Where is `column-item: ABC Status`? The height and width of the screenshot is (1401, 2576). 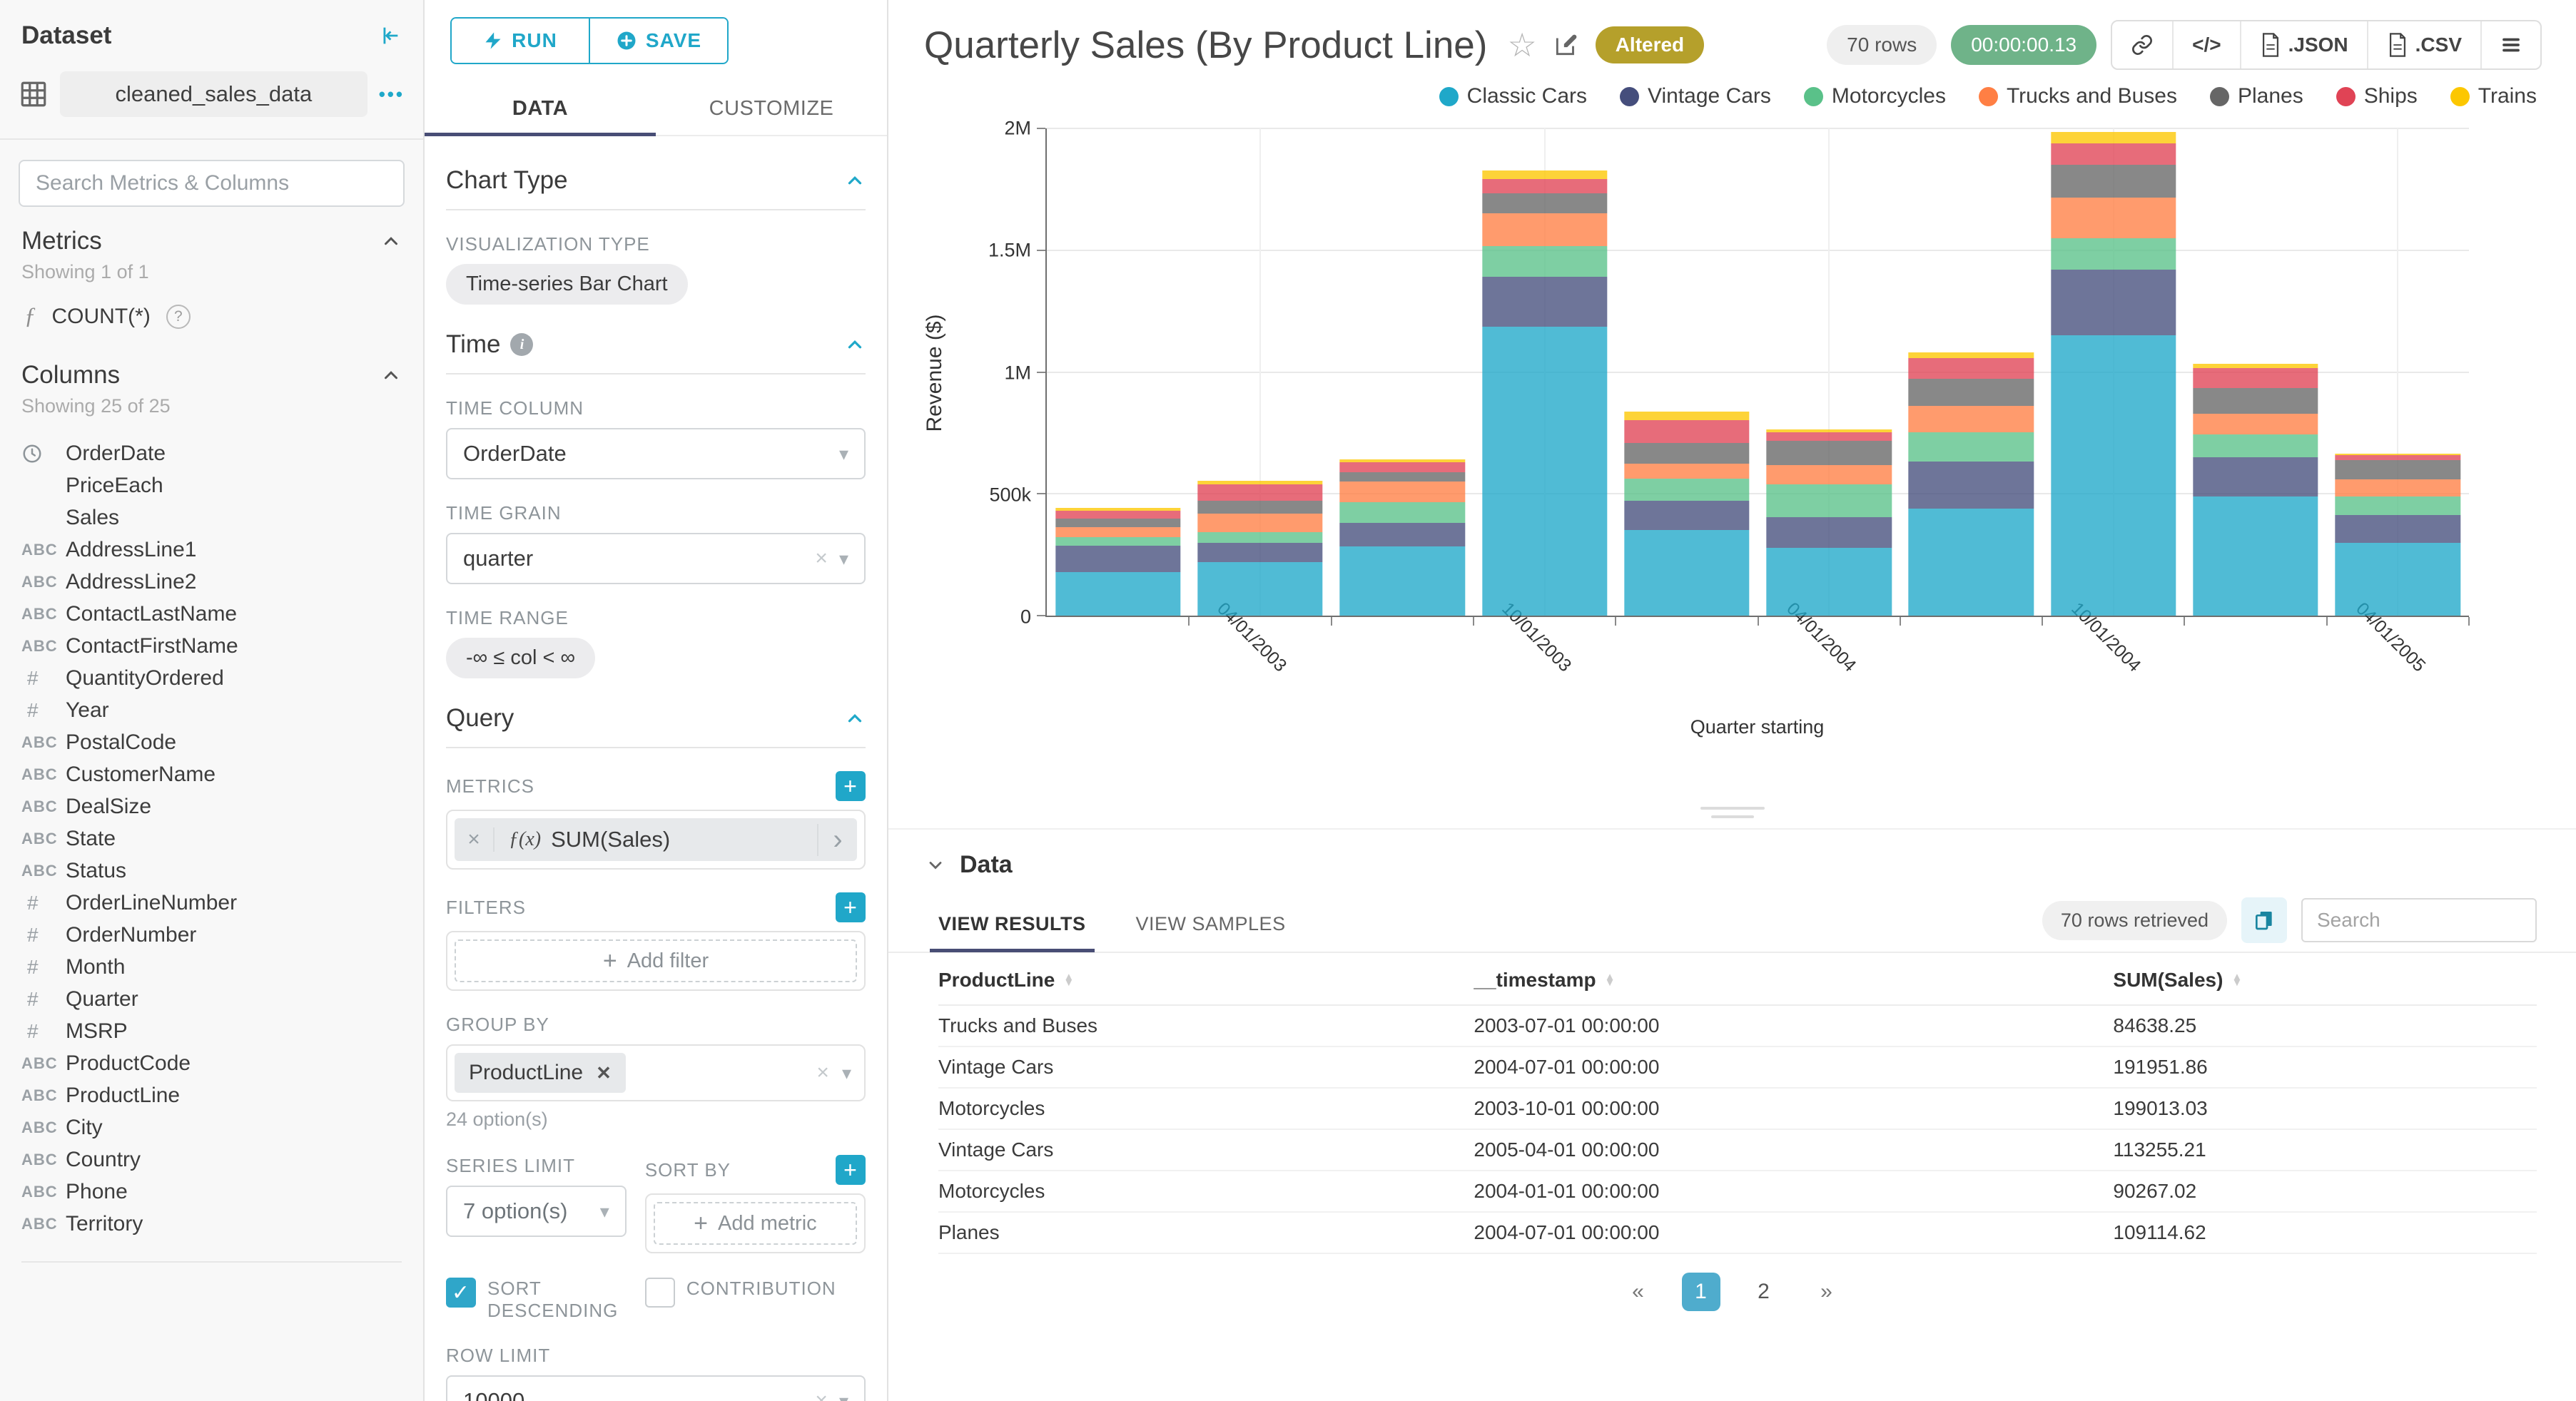
column-item: ABC Status is located at coordinates (211, 871).